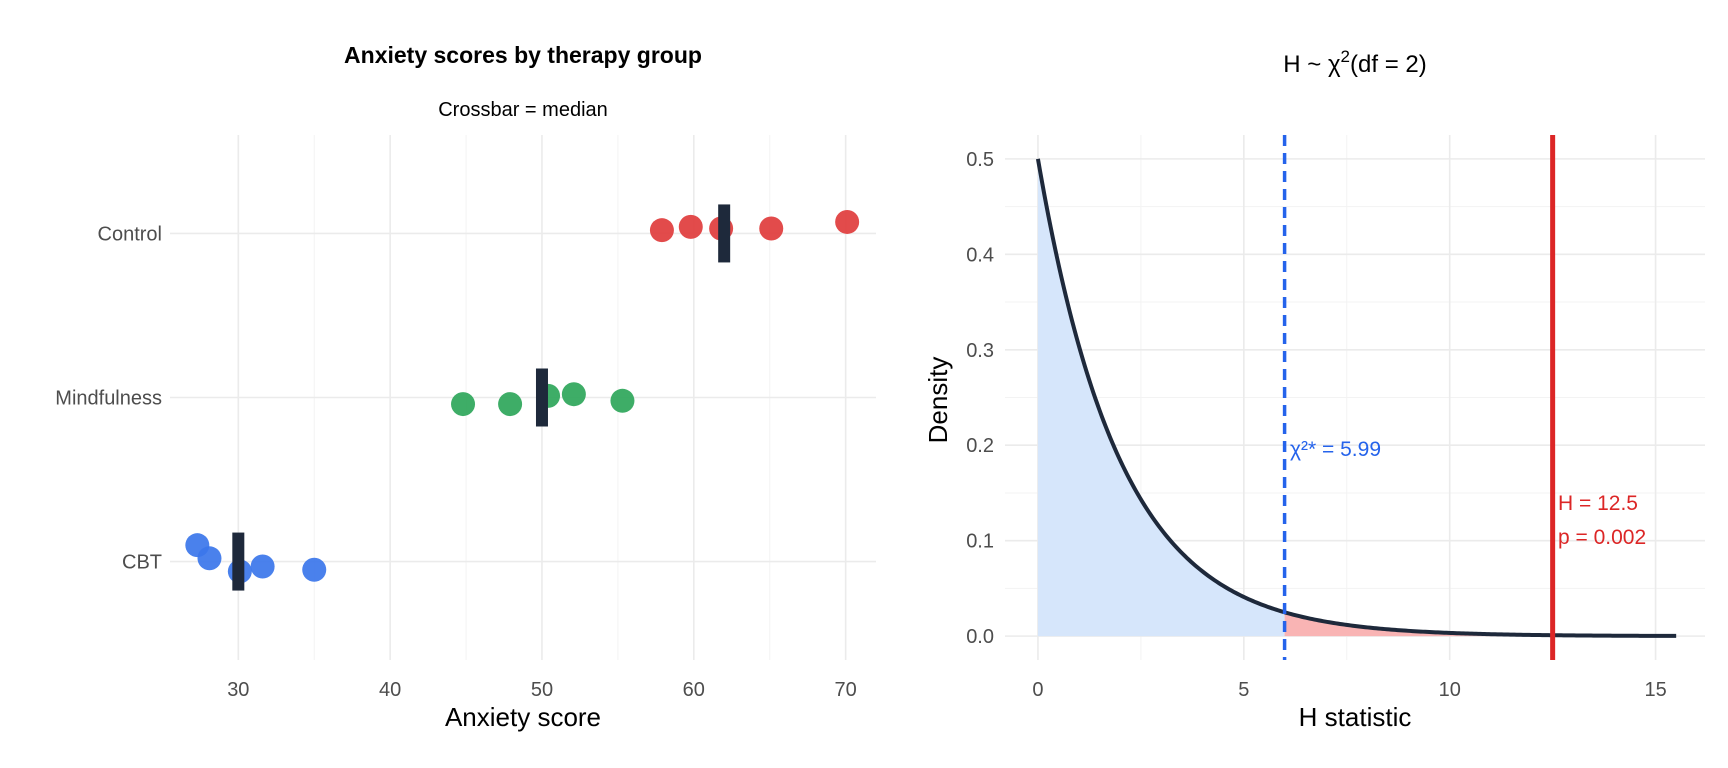  What do you see at coordinates (1161, 397) in the screenshot?
I see `acceptance-region-area` at bounding box center [1161, 397].